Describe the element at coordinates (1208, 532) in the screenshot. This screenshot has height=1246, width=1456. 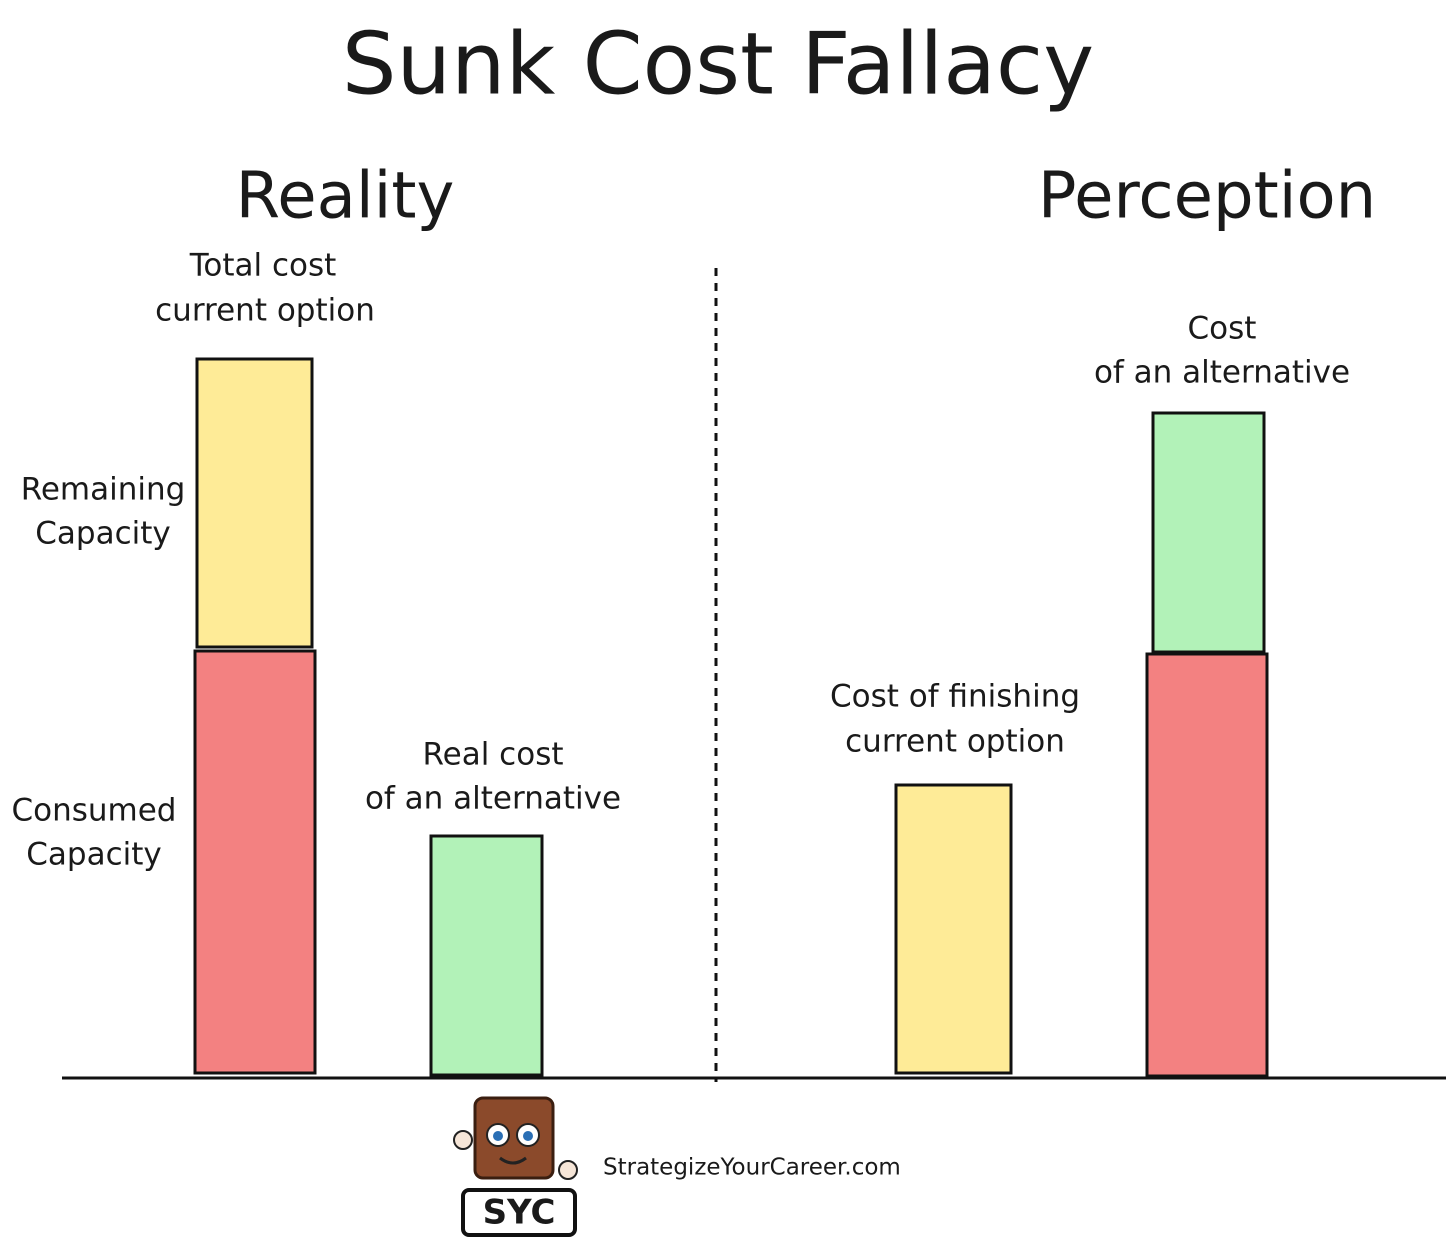
I see `perceived-alternative-bar` at that location.